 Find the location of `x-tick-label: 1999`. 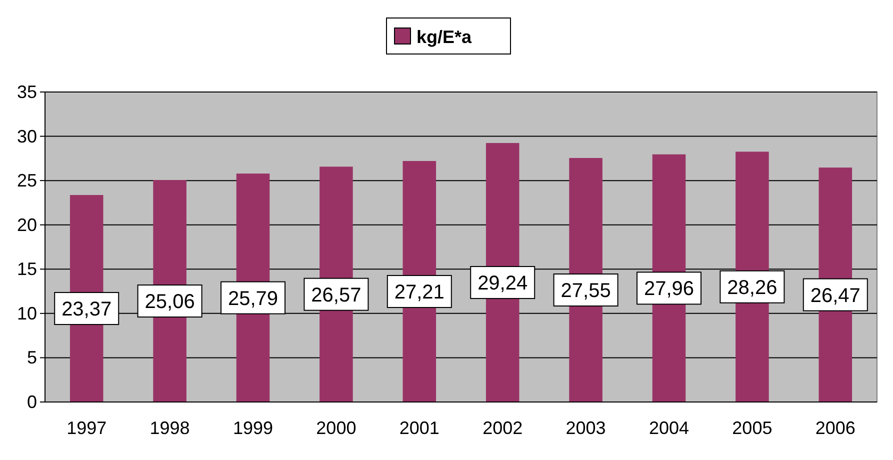

x-tick-label: 1999 is located at coordinates (253, 428).